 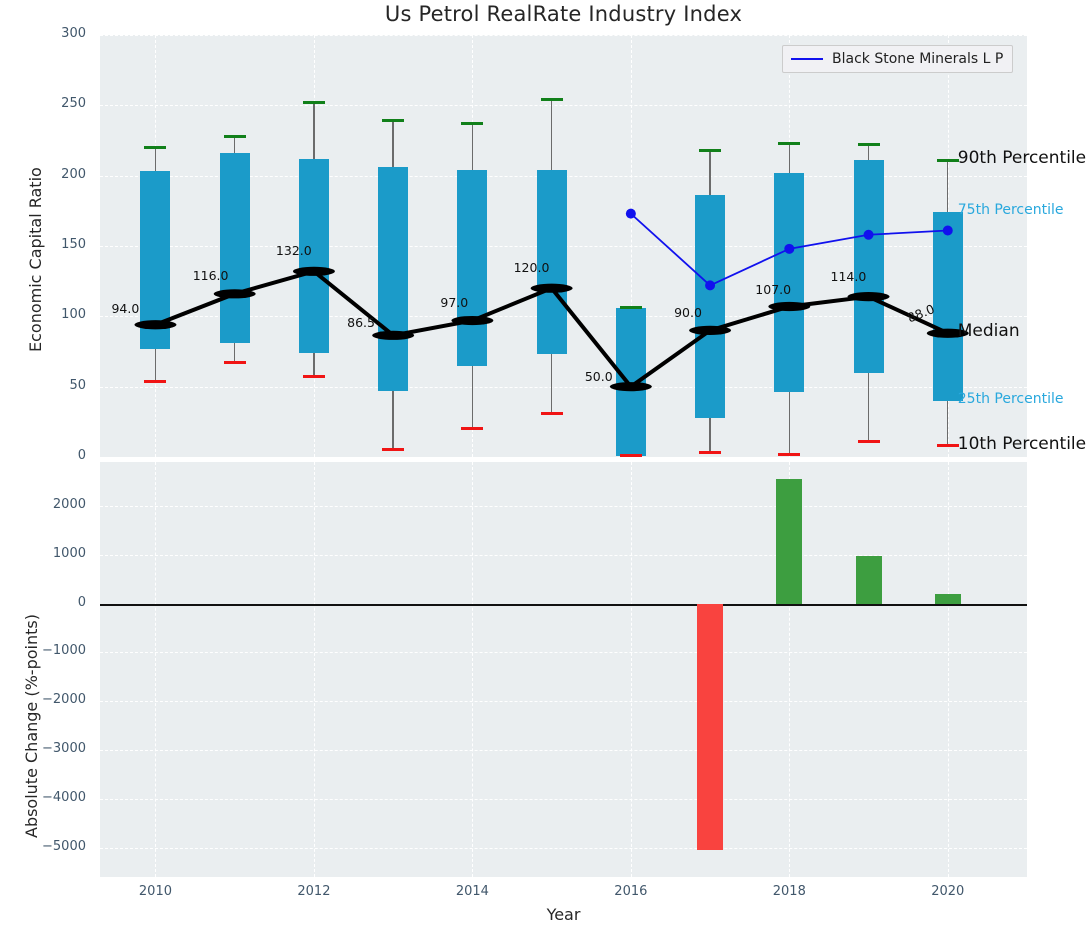 What do you see at coordinates (73, 244) in the screenshot?
I see `y-tick-label: 150` at bounding box center [73, 244].